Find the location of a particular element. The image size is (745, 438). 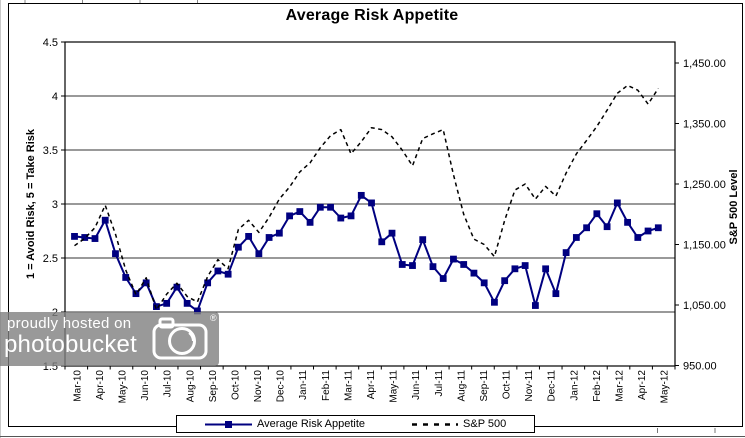

left-axis-tick-label: 2.5 is located at coordinates (50, 259).